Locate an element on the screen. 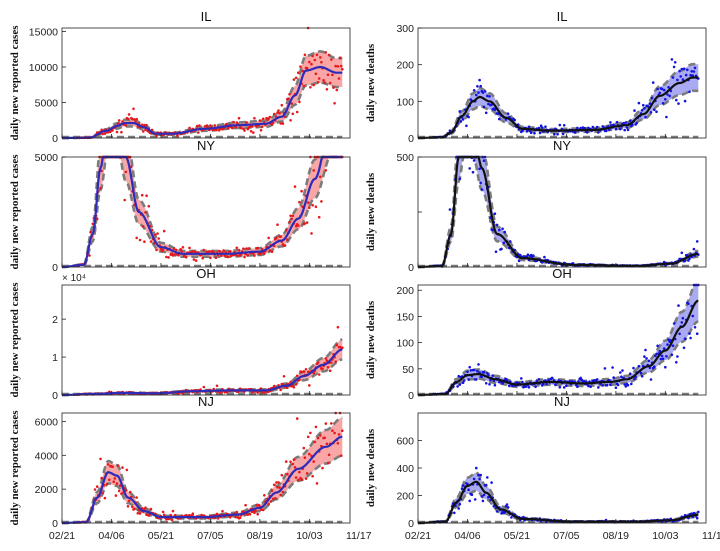 The width and height of the screenshot is (720, 551). x-tick-label: 10/03 is located at coordinates (309, 536).